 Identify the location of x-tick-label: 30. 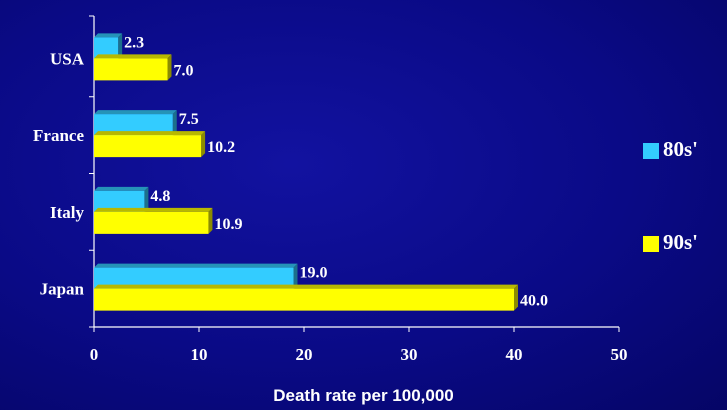
(409, 354).